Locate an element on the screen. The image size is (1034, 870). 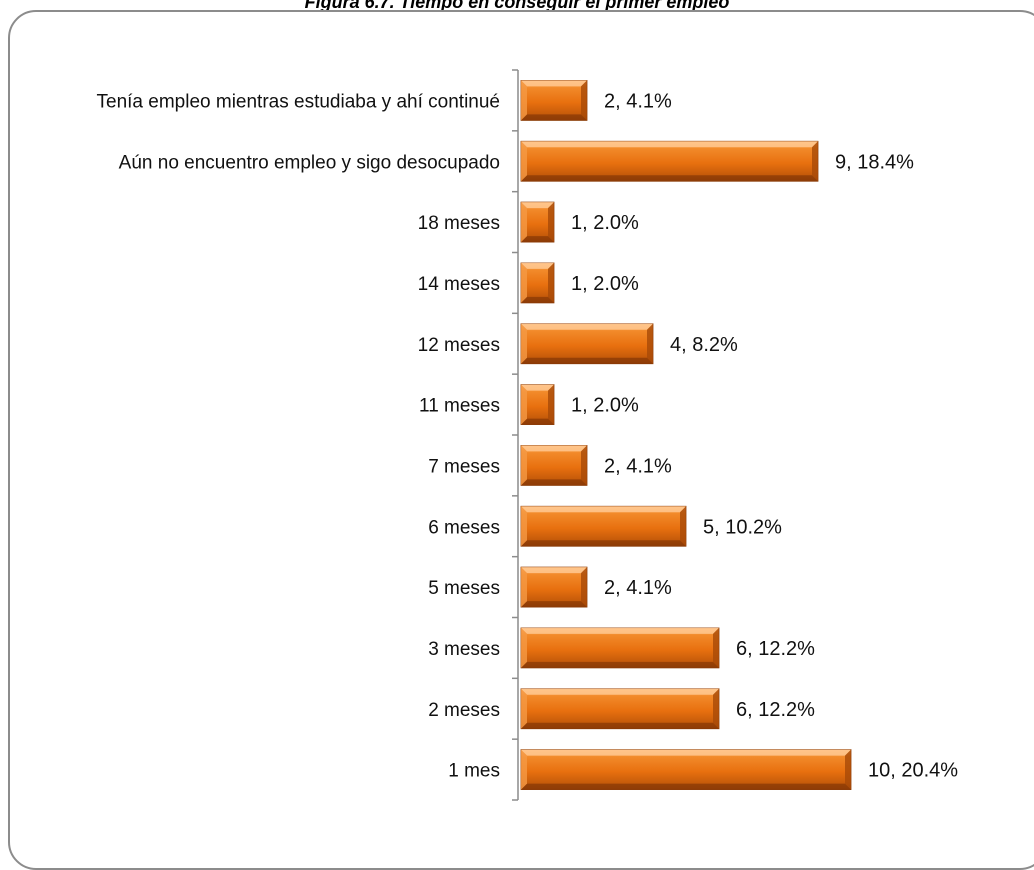
category-label: 18 meses is located at coordinates (459, 223).